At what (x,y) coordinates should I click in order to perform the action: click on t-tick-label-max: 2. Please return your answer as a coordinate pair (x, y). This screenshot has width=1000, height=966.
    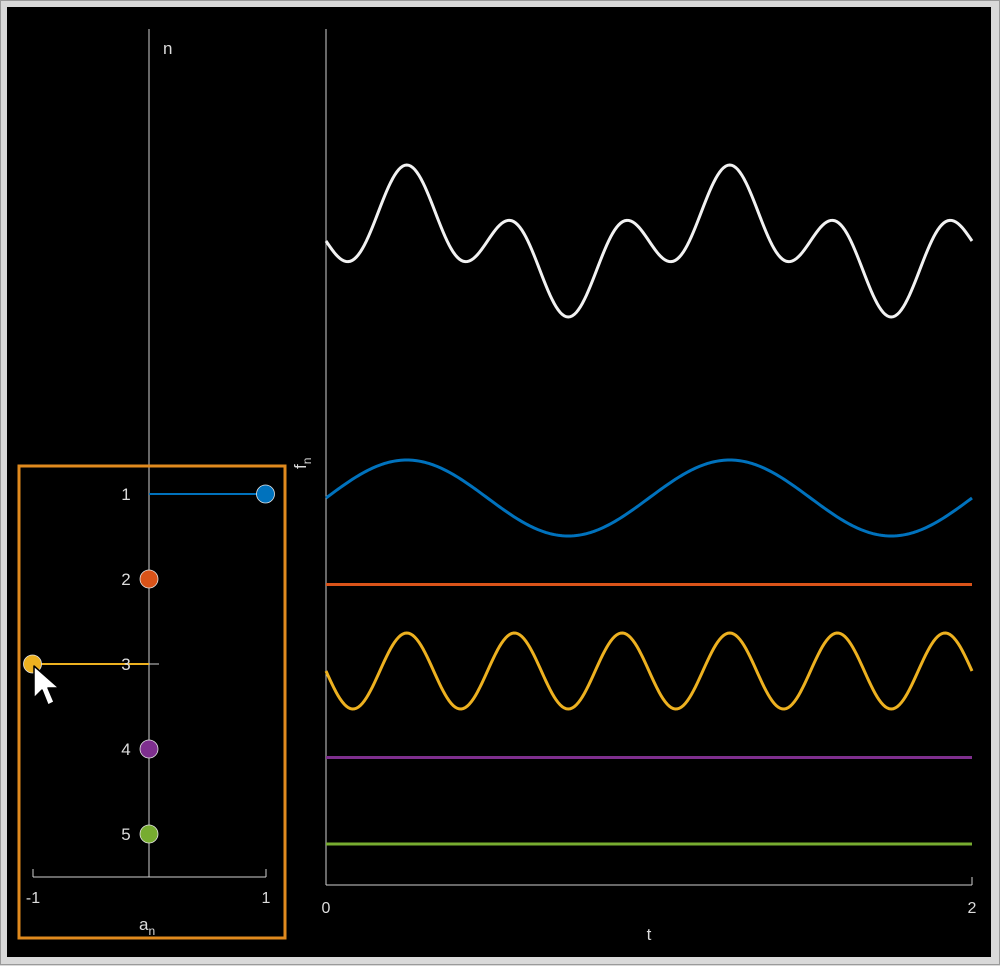
    Looking at the image, I should click on (972, 908).